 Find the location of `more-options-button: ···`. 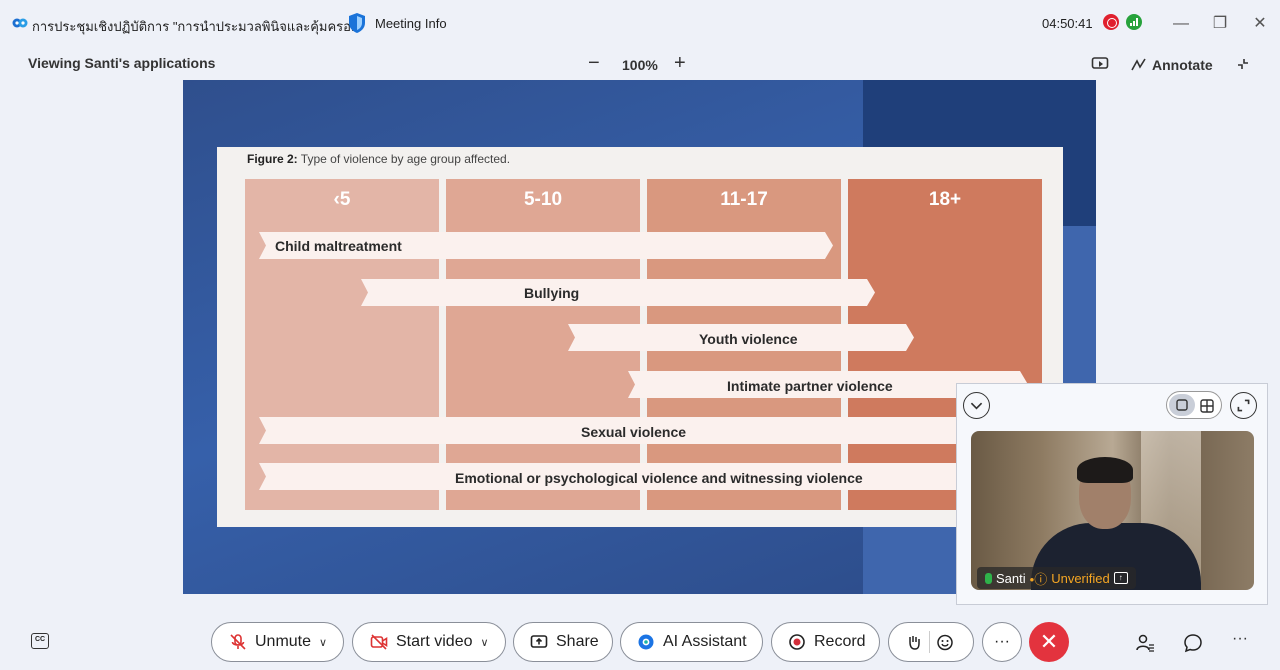

more-options-button: ··· is located at coordinates (1002, 642).